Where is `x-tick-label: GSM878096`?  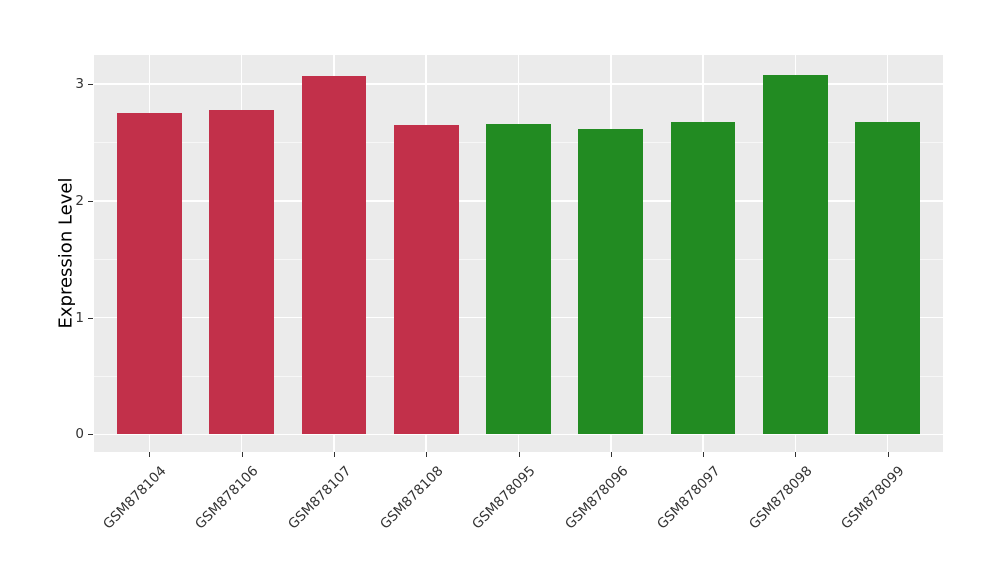
x-tick-label: GSM878096 is located at coordinates (596, 498).